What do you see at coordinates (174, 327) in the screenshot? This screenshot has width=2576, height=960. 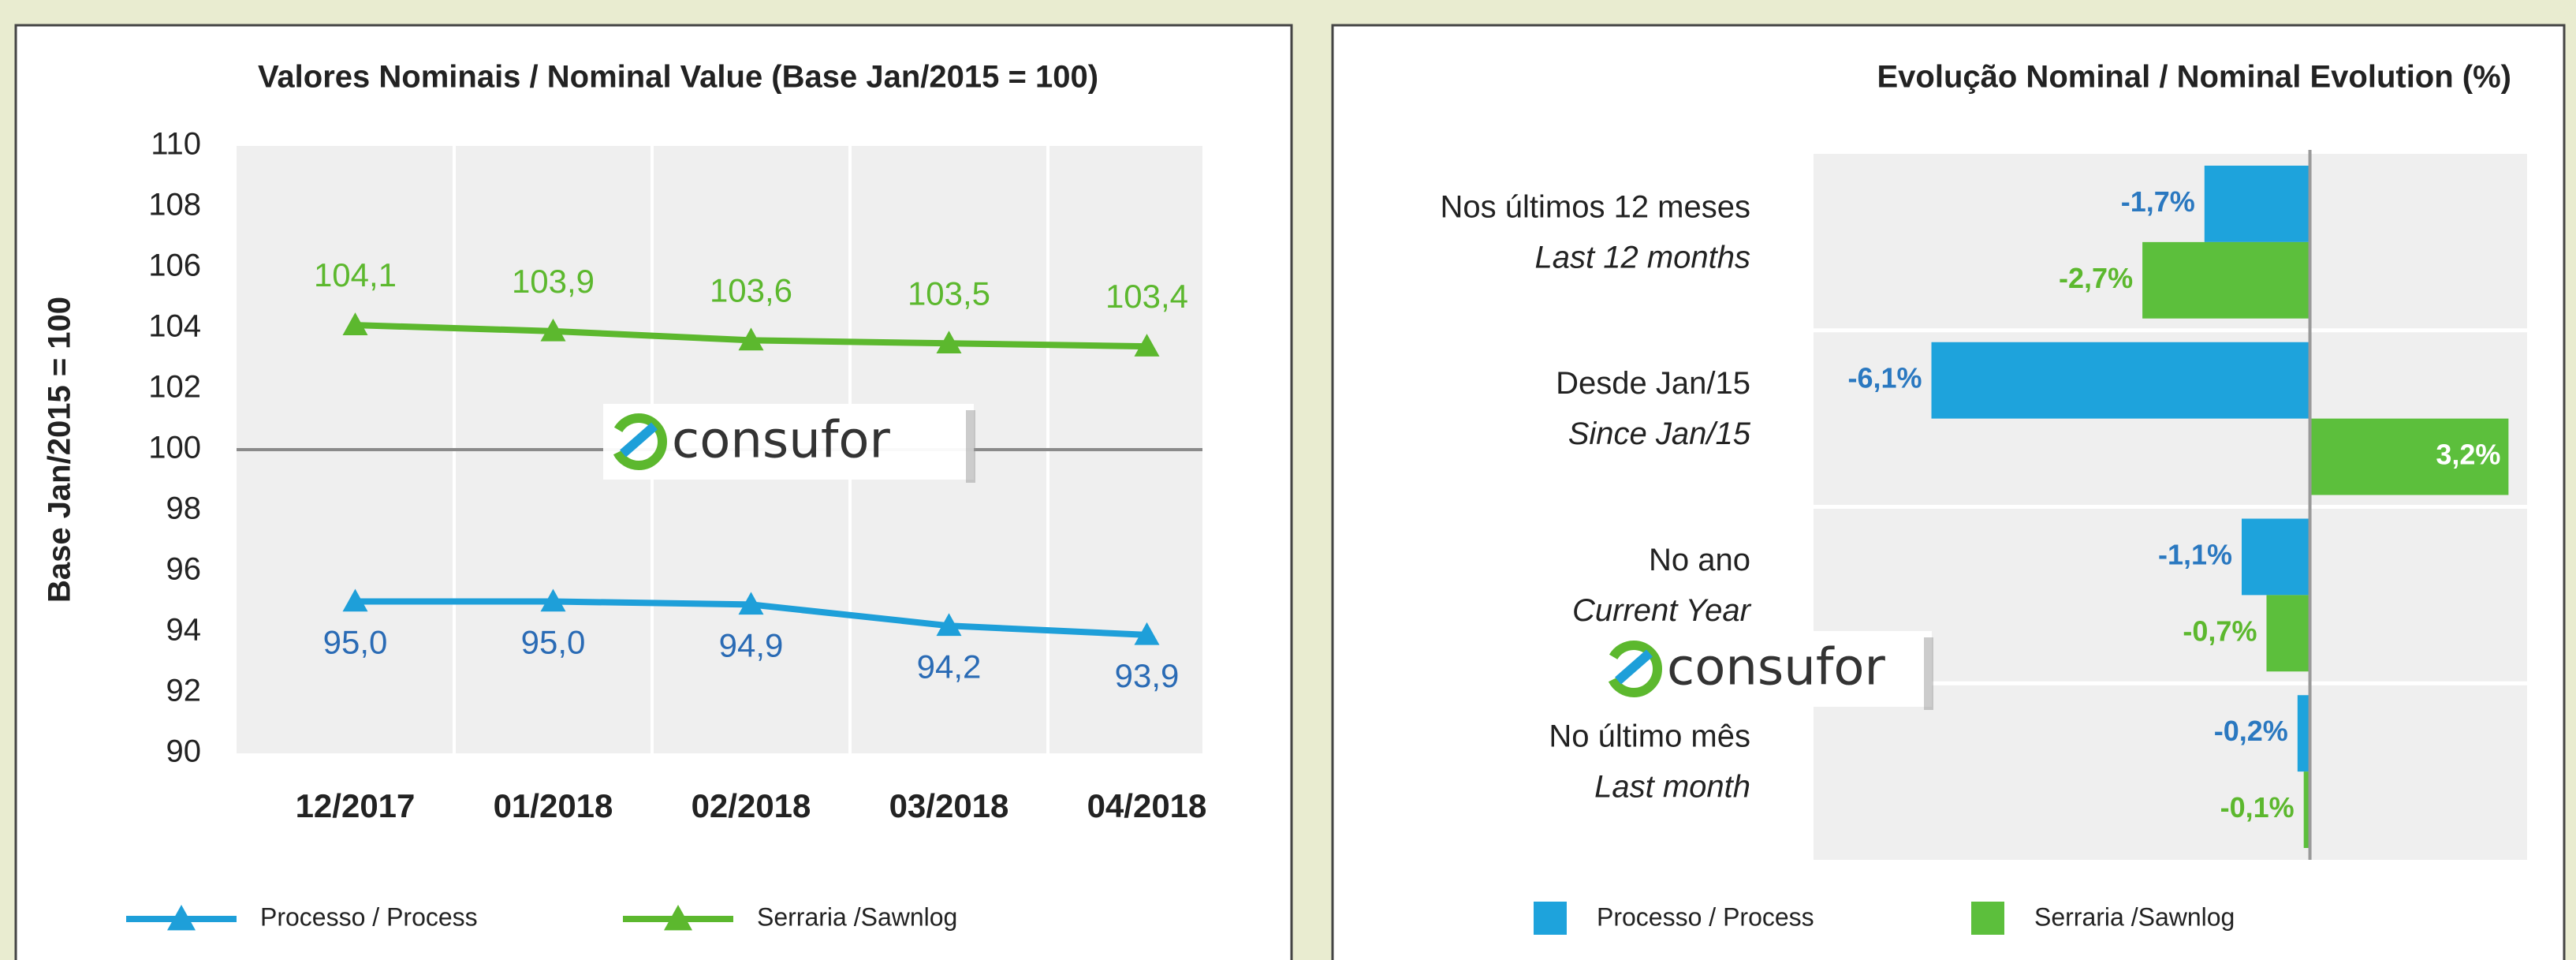 I see `y-tick-label: 104` at bounding box center [174, 327].